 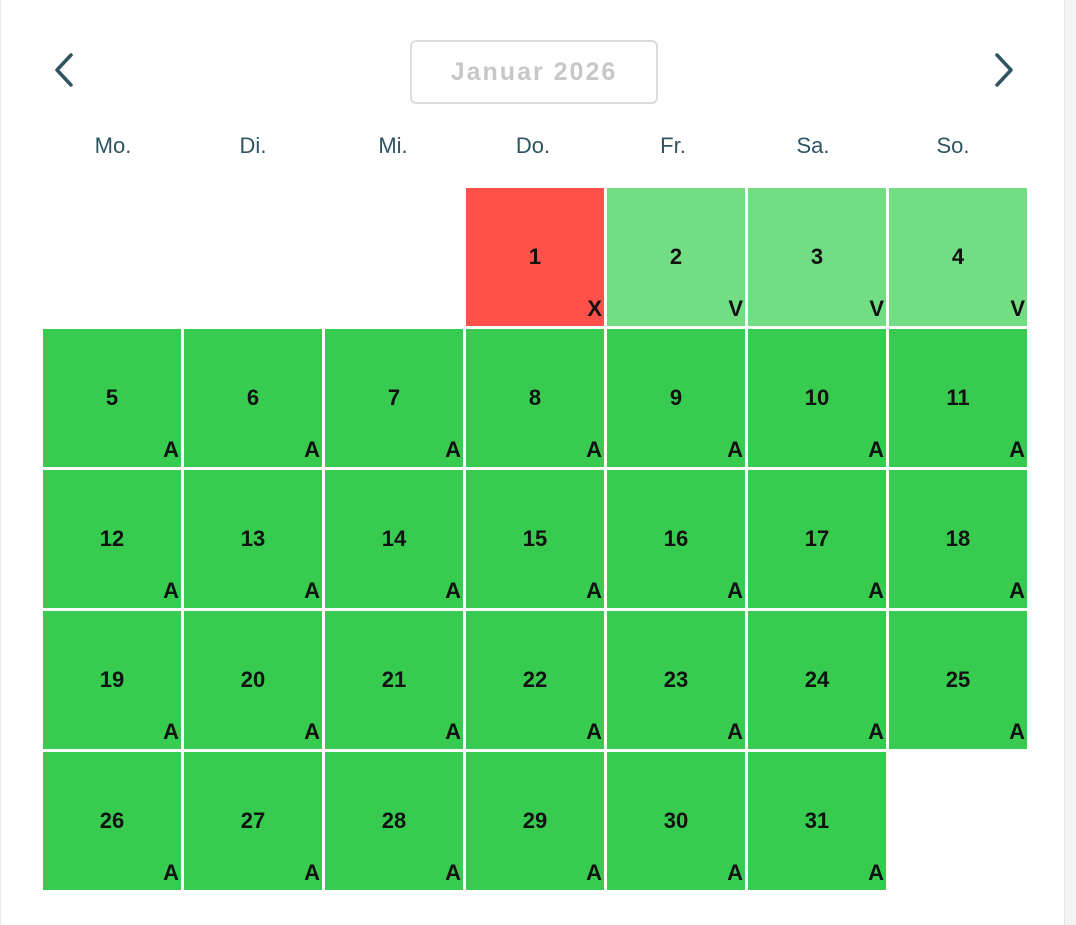 I want to click on window-edge, so click(x=1070, y=462).